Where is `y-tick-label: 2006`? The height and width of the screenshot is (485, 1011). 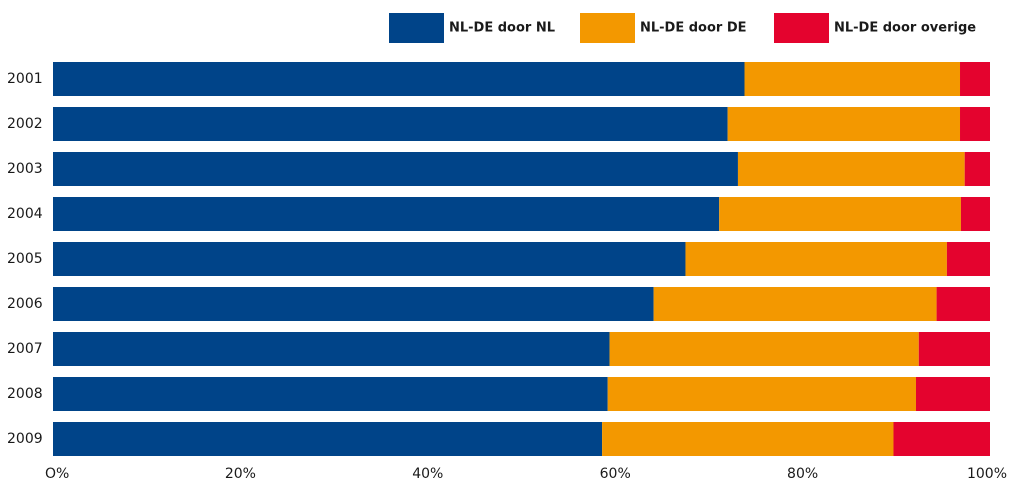 y-tick-label: 2006 is located at coordinates (25, 304).